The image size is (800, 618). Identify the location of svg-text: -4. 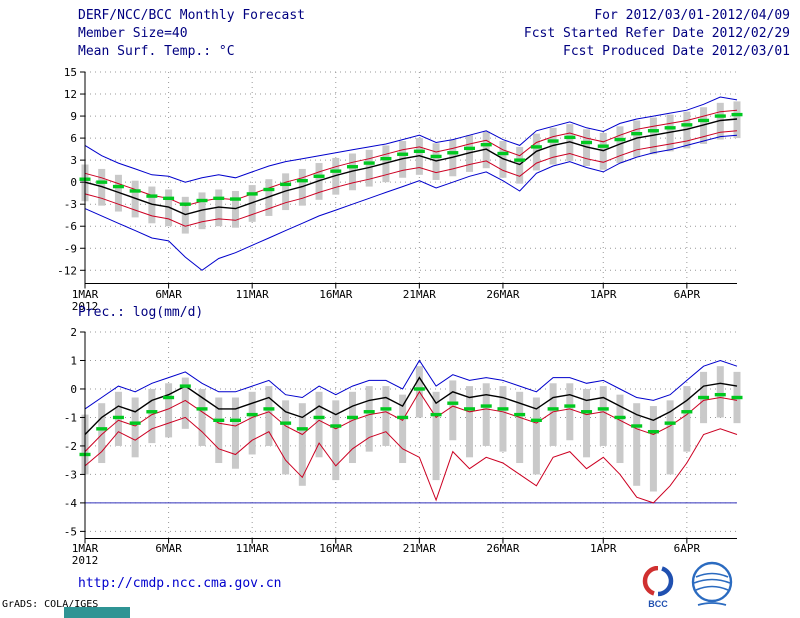
(71, 503).